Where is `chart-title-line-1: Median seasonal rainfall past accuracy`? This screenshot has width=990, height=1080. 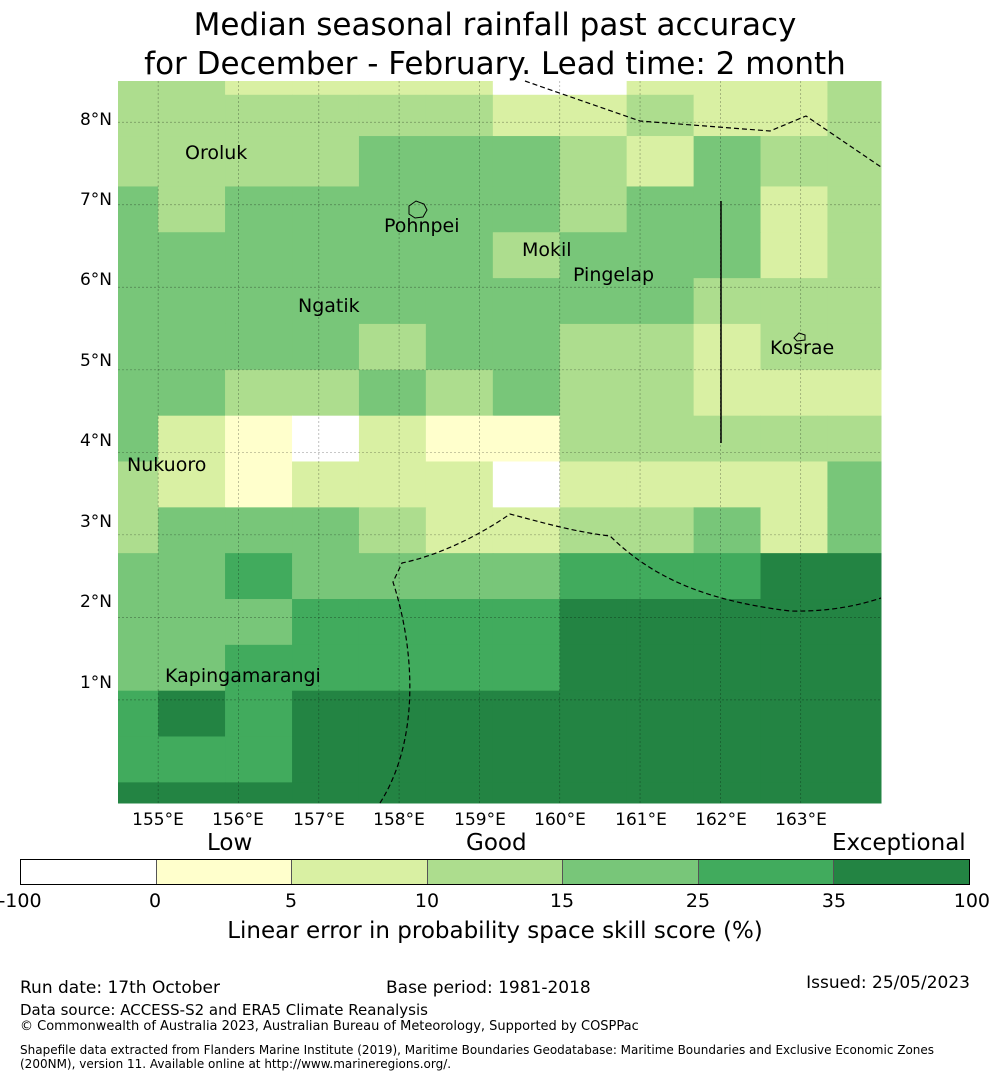
chart-title-line-1: Median seasonal rainfall past accuracy is located at coordinates (495, 25).